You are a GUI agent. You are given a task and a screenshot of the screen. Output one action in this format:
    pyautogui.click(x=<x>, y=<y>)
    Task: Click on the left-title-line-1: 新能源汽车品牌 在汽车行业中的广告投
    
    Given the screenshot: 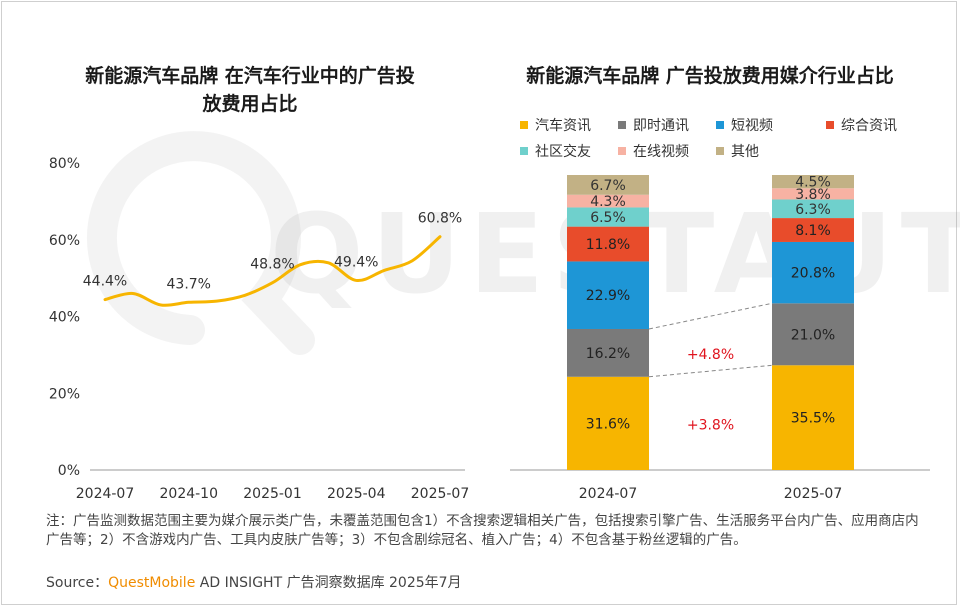 What is the action you would take?
    pyautogui.click(x=250, y=76)
    